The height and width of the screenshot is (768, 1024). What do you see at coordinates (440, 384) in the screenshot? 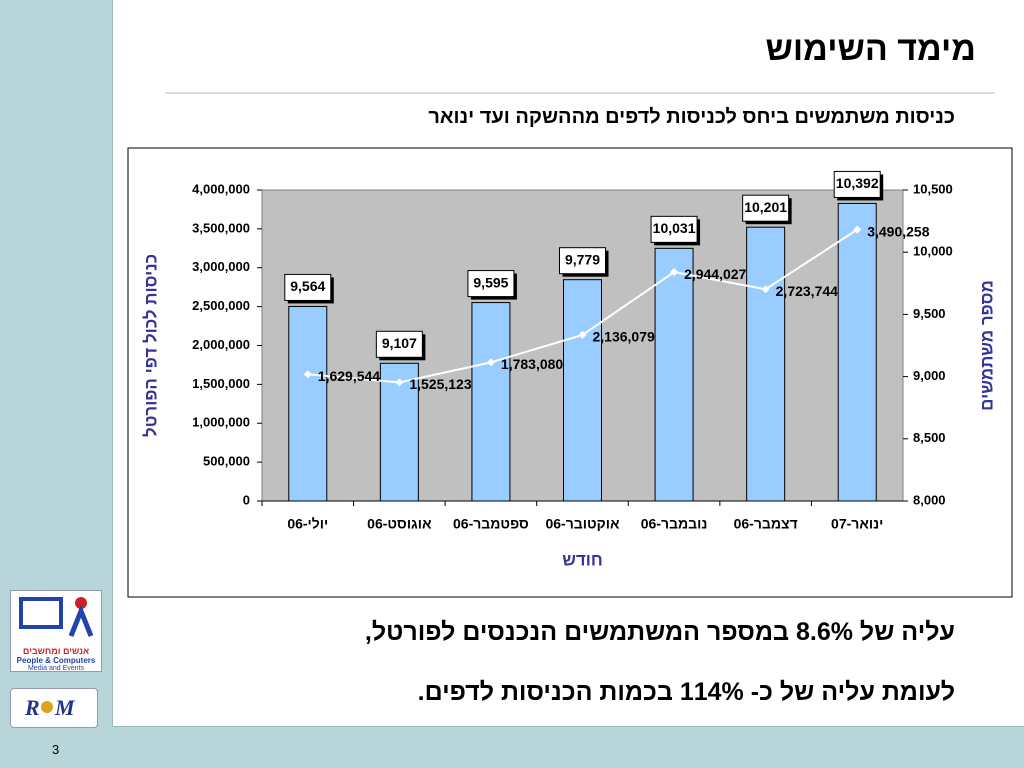
I see `line-value-label: 1,525,123` at bounding box center [440, 384].